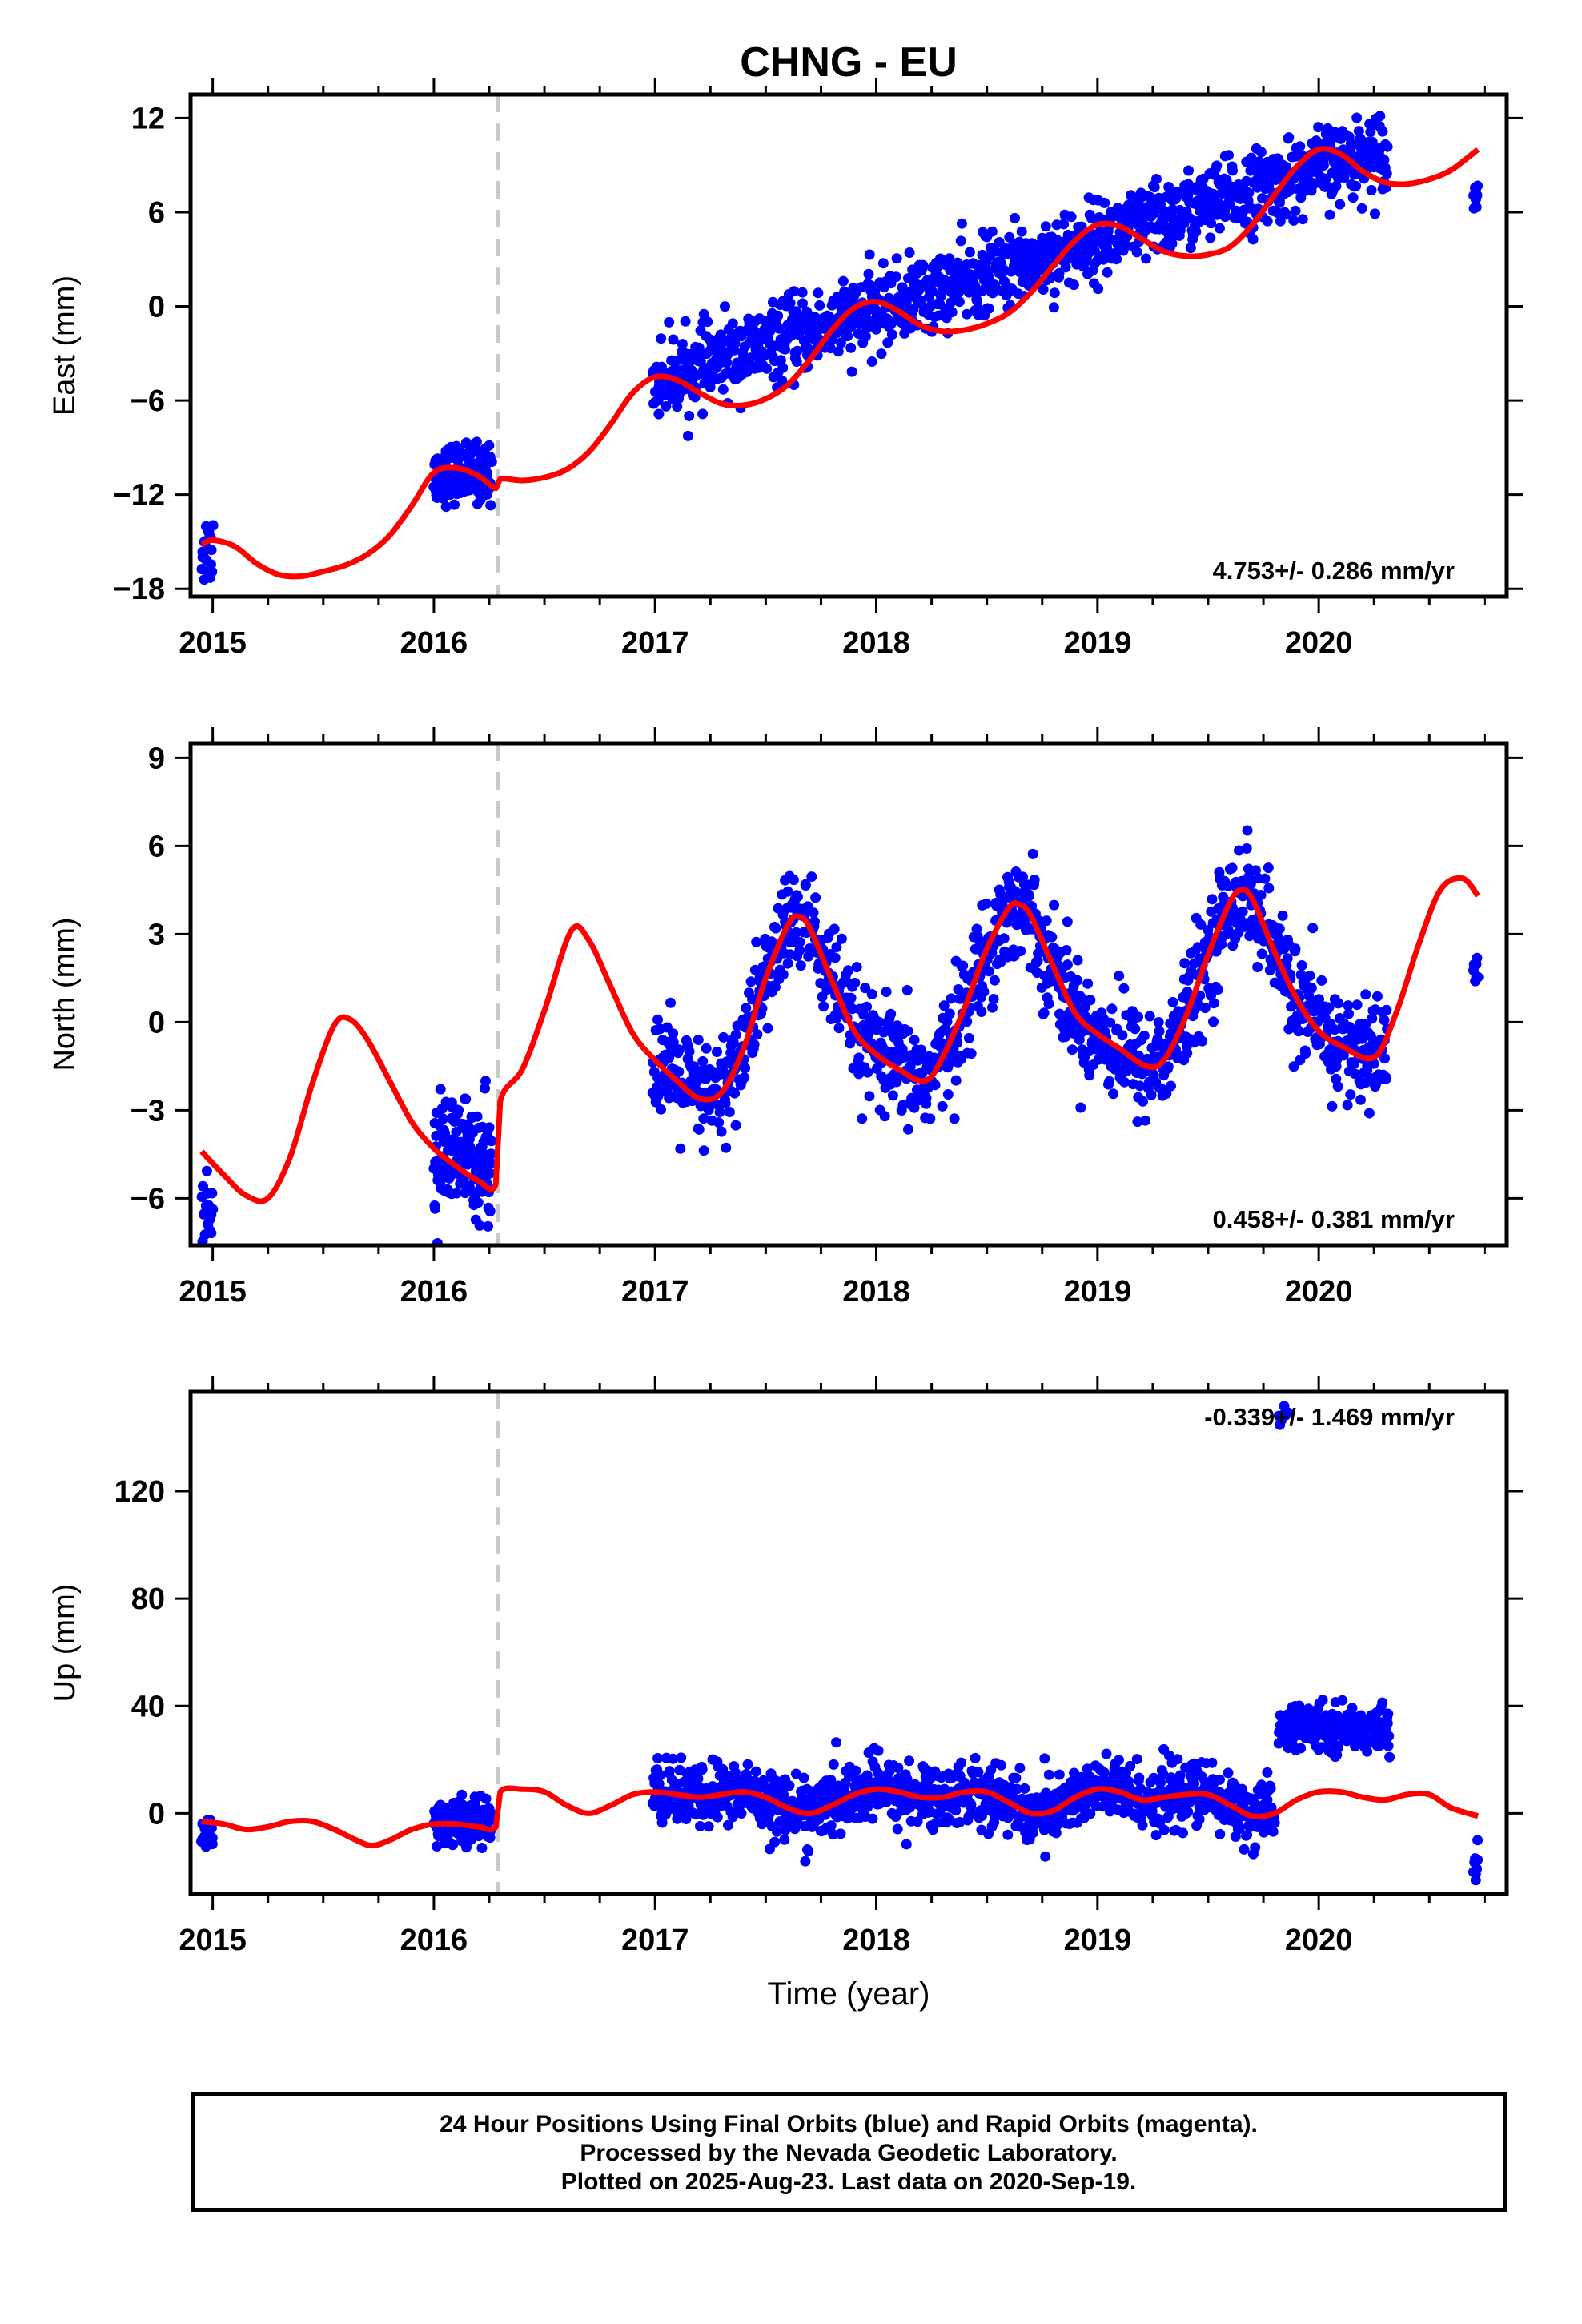 Image resolution: width=1582 pixels, height=2324 pixels. I want to click on velocity-rate-label: 0.458+/- 0.381 mm/yr, so click(1334, 1219).